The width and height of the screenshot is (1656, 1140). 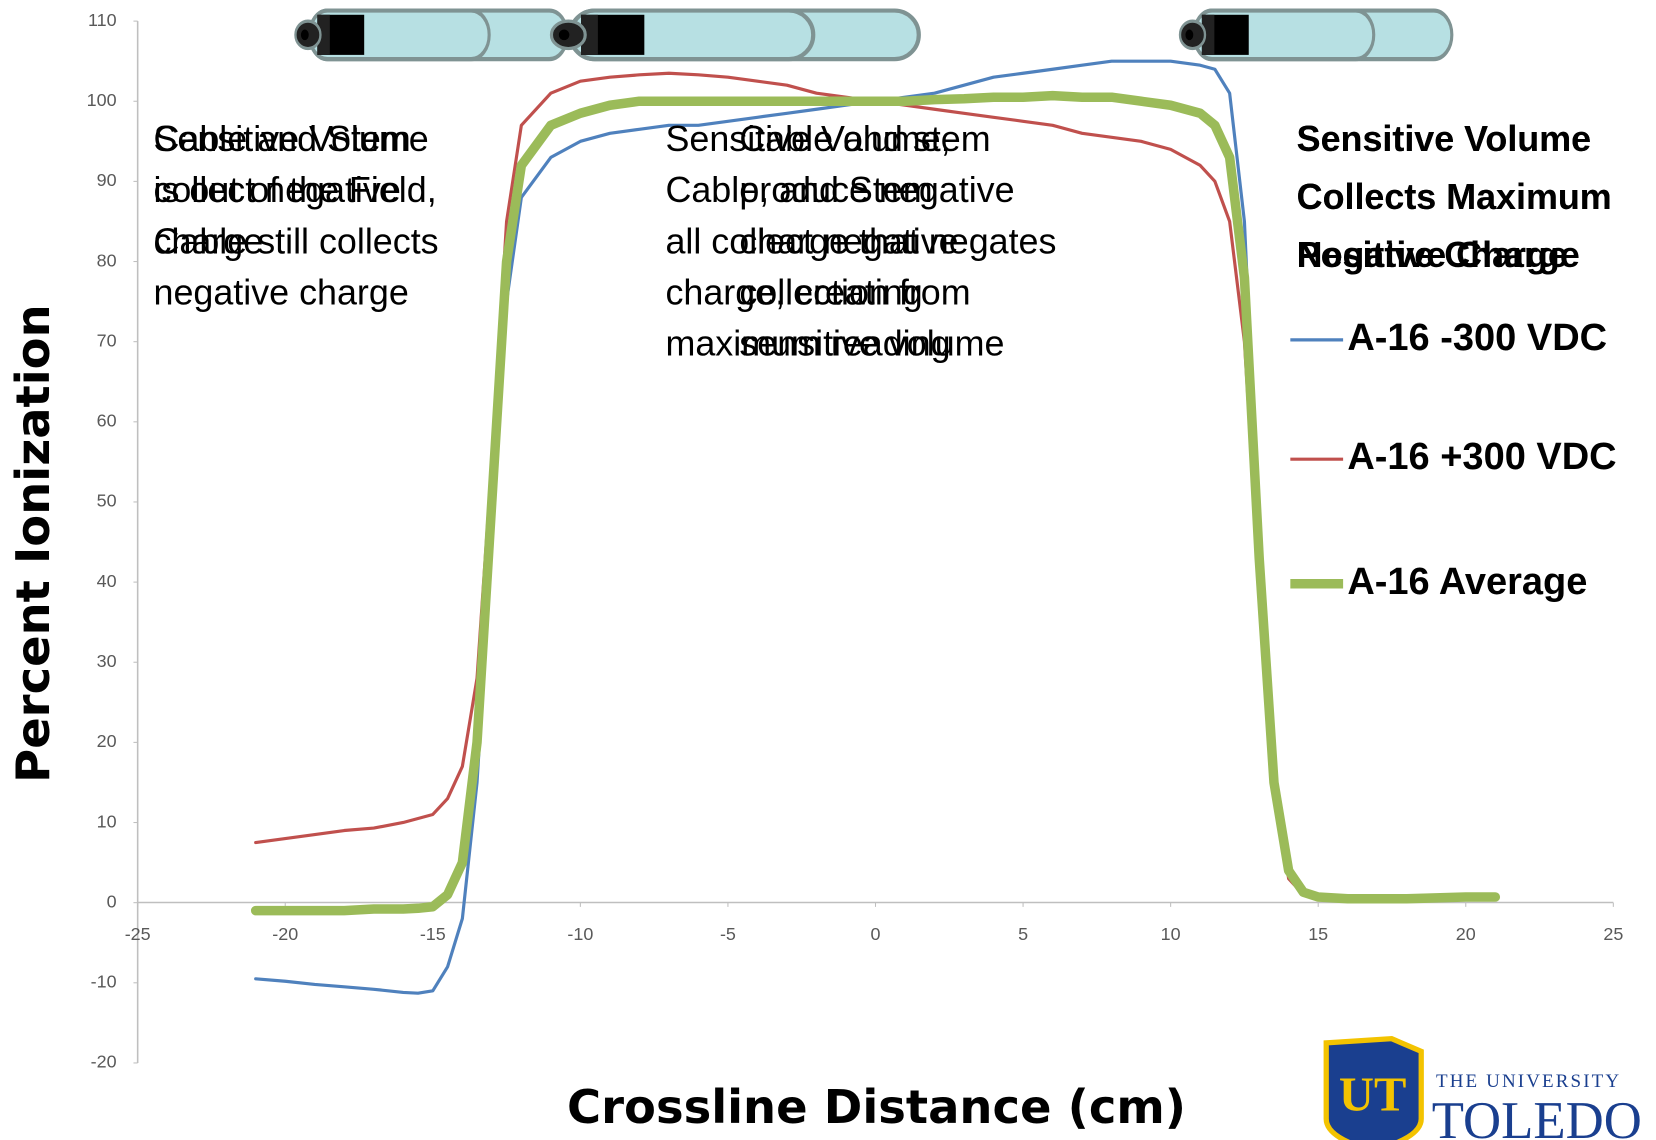 I want to click on x-tick-label: -25, so click(x=138, y=934).